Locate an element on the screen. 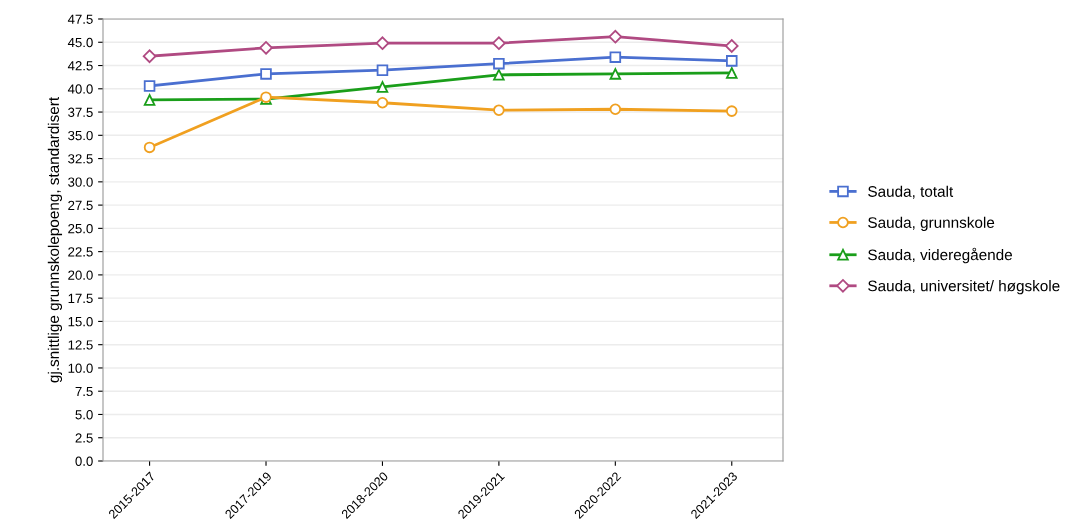 The image size is (1067, 522). y-tick-label: 30.0 is located at coordinates (80, 182).